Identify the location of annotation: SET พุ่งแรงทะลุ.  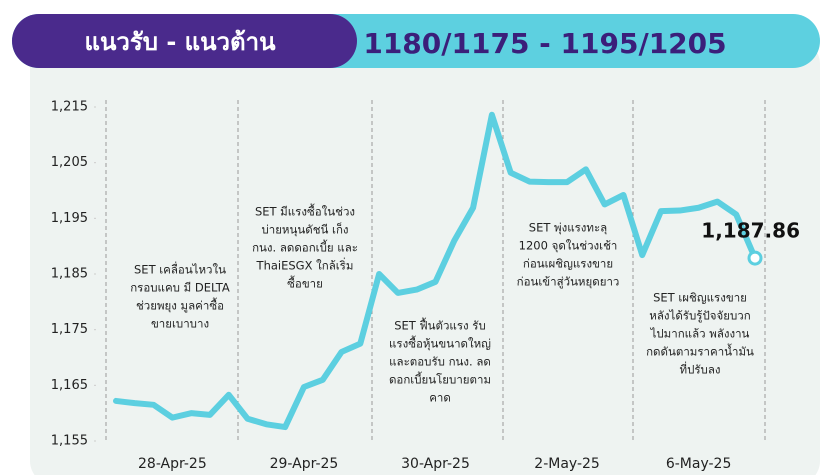
(568, 228).